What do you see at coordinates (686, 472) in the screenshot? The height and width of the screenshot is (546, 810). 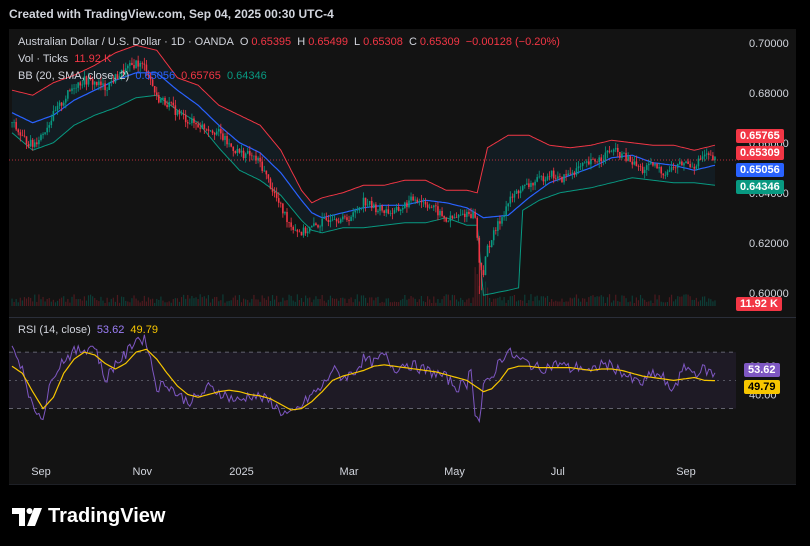 I see `time-axis-label: Sep` at bounding box center [686, 472].